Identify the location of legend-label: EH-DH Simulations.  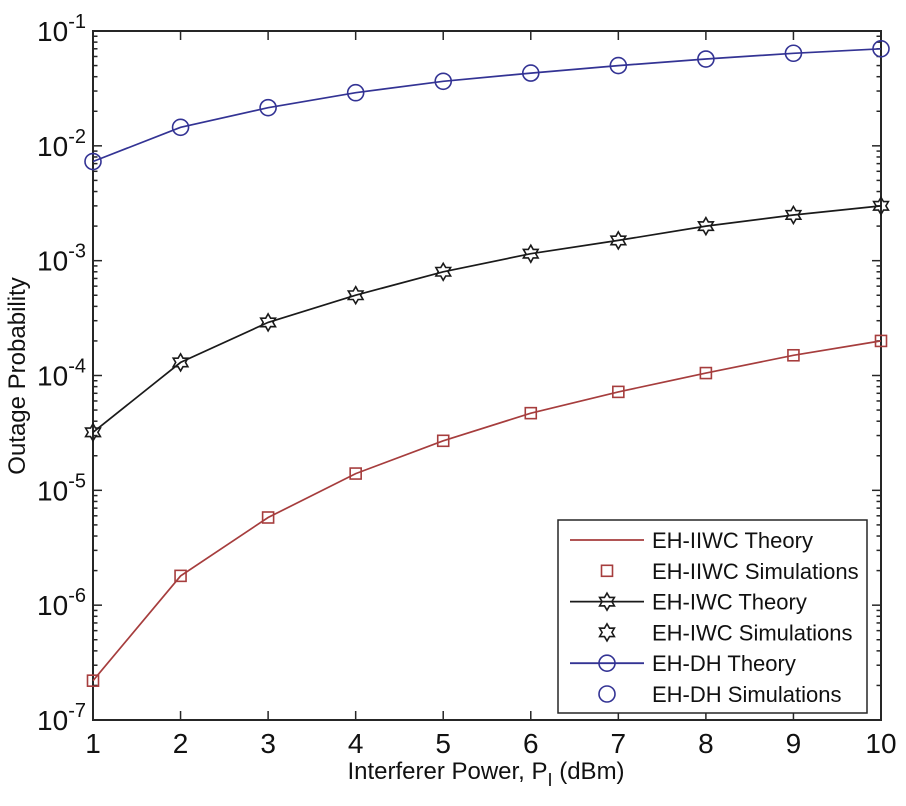
(747, 694).